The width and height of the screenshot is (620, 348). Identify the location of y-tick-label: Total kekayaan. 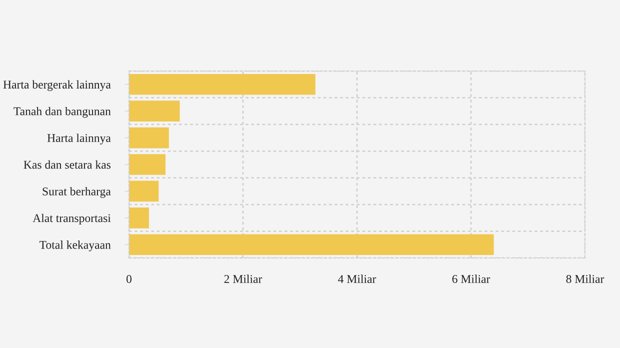
(75, 246).